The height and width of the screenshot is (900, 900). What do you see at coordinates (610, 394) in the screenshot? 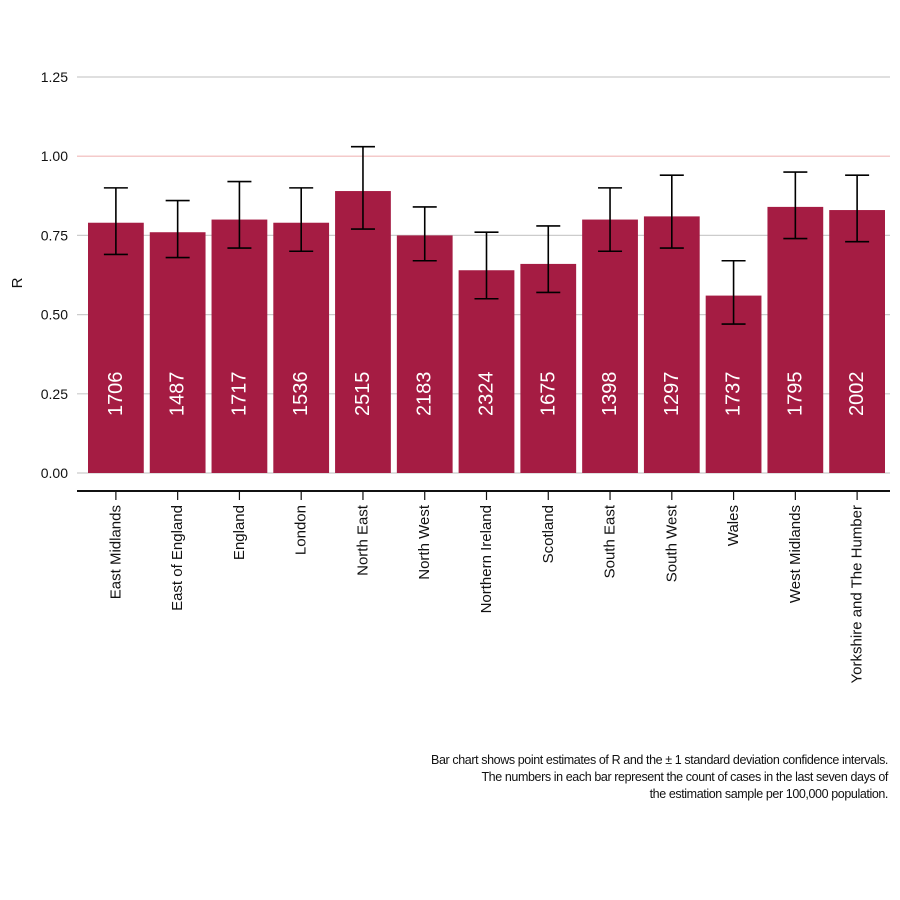
I see `bar-value-label: 1398` at bounding box center [610, 394].